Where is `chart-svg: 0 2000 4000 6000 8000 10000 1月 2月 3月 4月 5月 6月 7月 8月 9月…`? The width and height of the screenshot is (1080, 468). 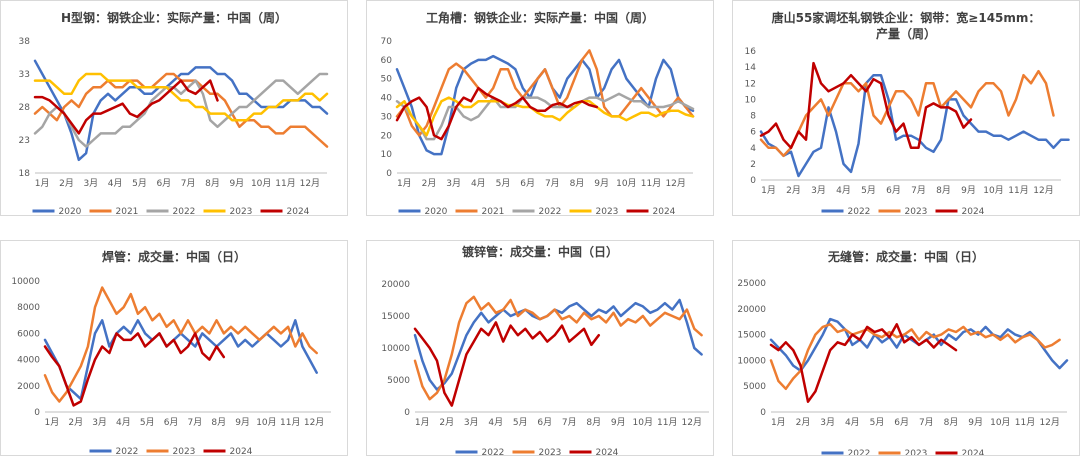
chart-svg: 0 2000 4000 6000 8000 10000 1月 2月 3月 4月 5月 6月 7月 8月 9月… is located at coordinates (171, 366).